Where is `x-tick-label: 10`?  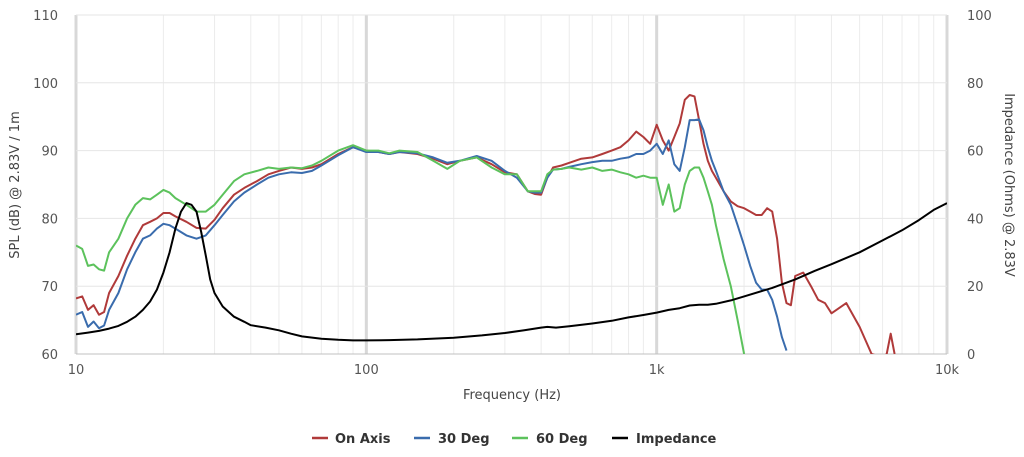 x-tick-label: 10 is located at coordinates (76, 370).